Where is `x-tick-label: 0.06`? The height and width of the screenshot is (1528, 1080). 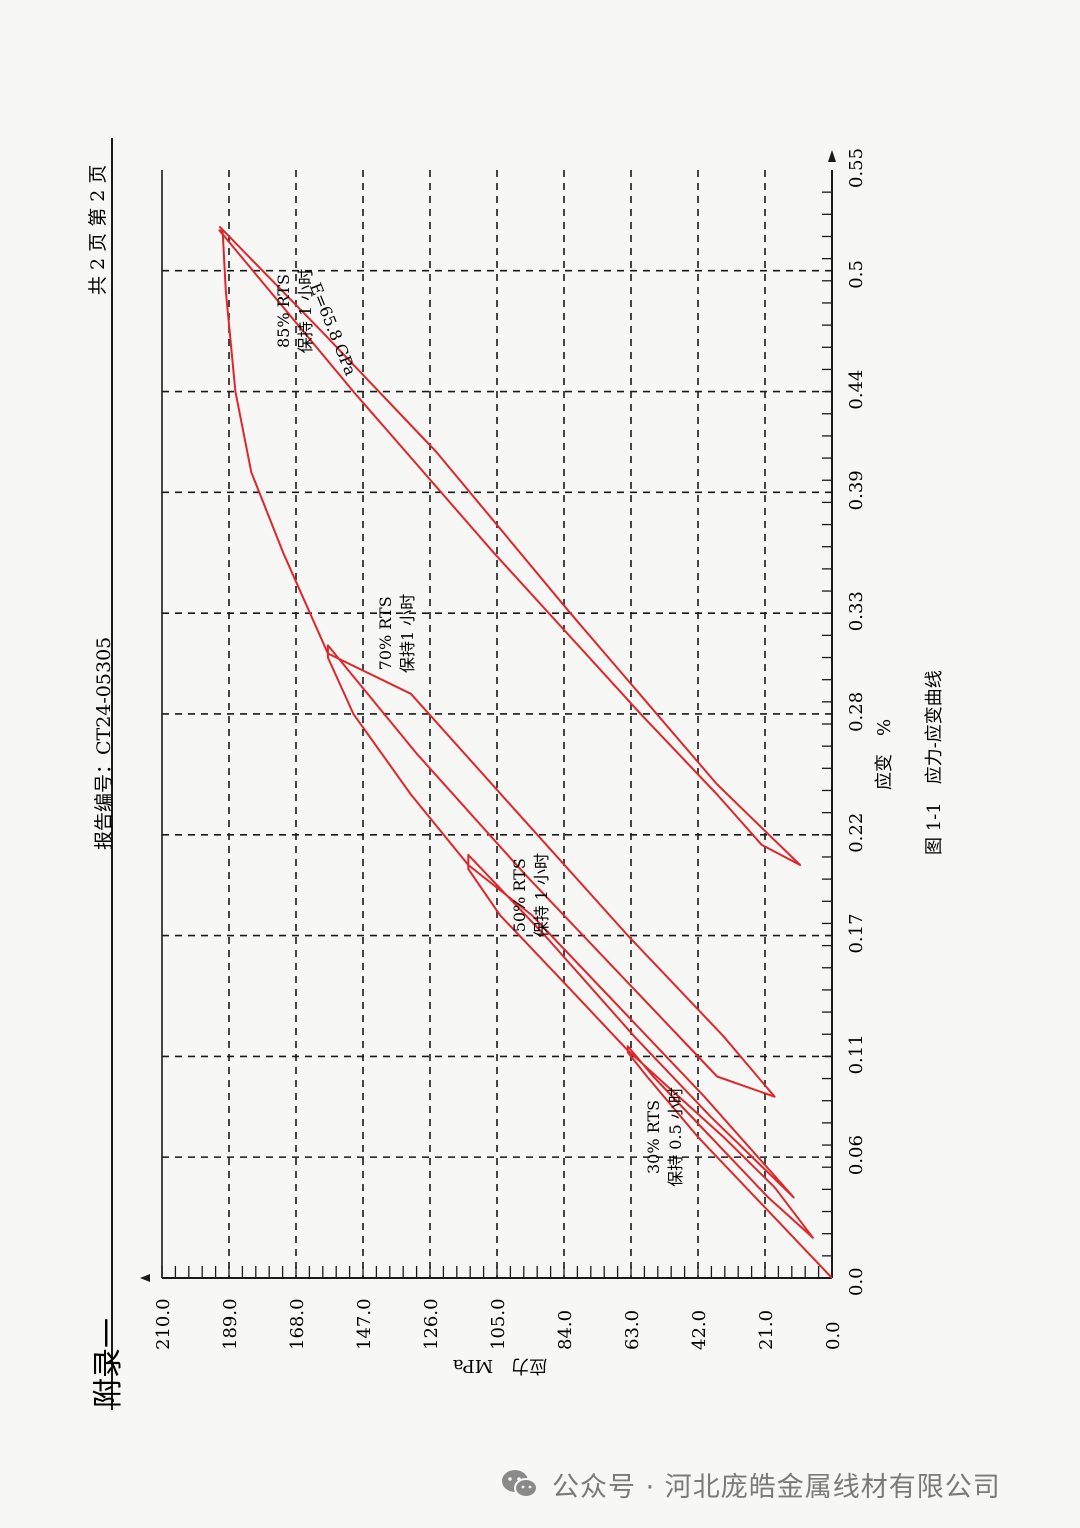 x-tick-label: 0.06 is located at coordinates (856, 1155).